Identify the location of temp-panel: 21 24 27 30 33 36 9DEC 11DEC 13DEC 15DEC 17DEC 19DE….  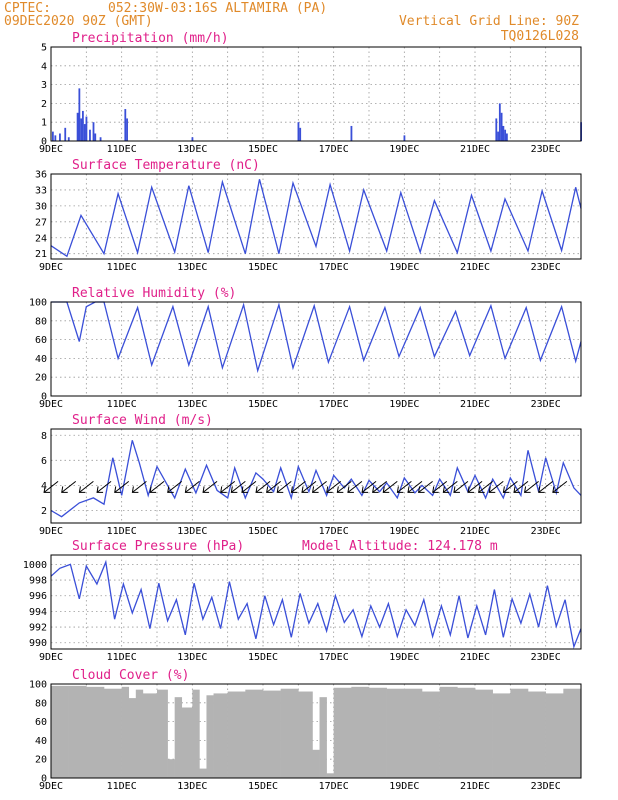
(308, 215).